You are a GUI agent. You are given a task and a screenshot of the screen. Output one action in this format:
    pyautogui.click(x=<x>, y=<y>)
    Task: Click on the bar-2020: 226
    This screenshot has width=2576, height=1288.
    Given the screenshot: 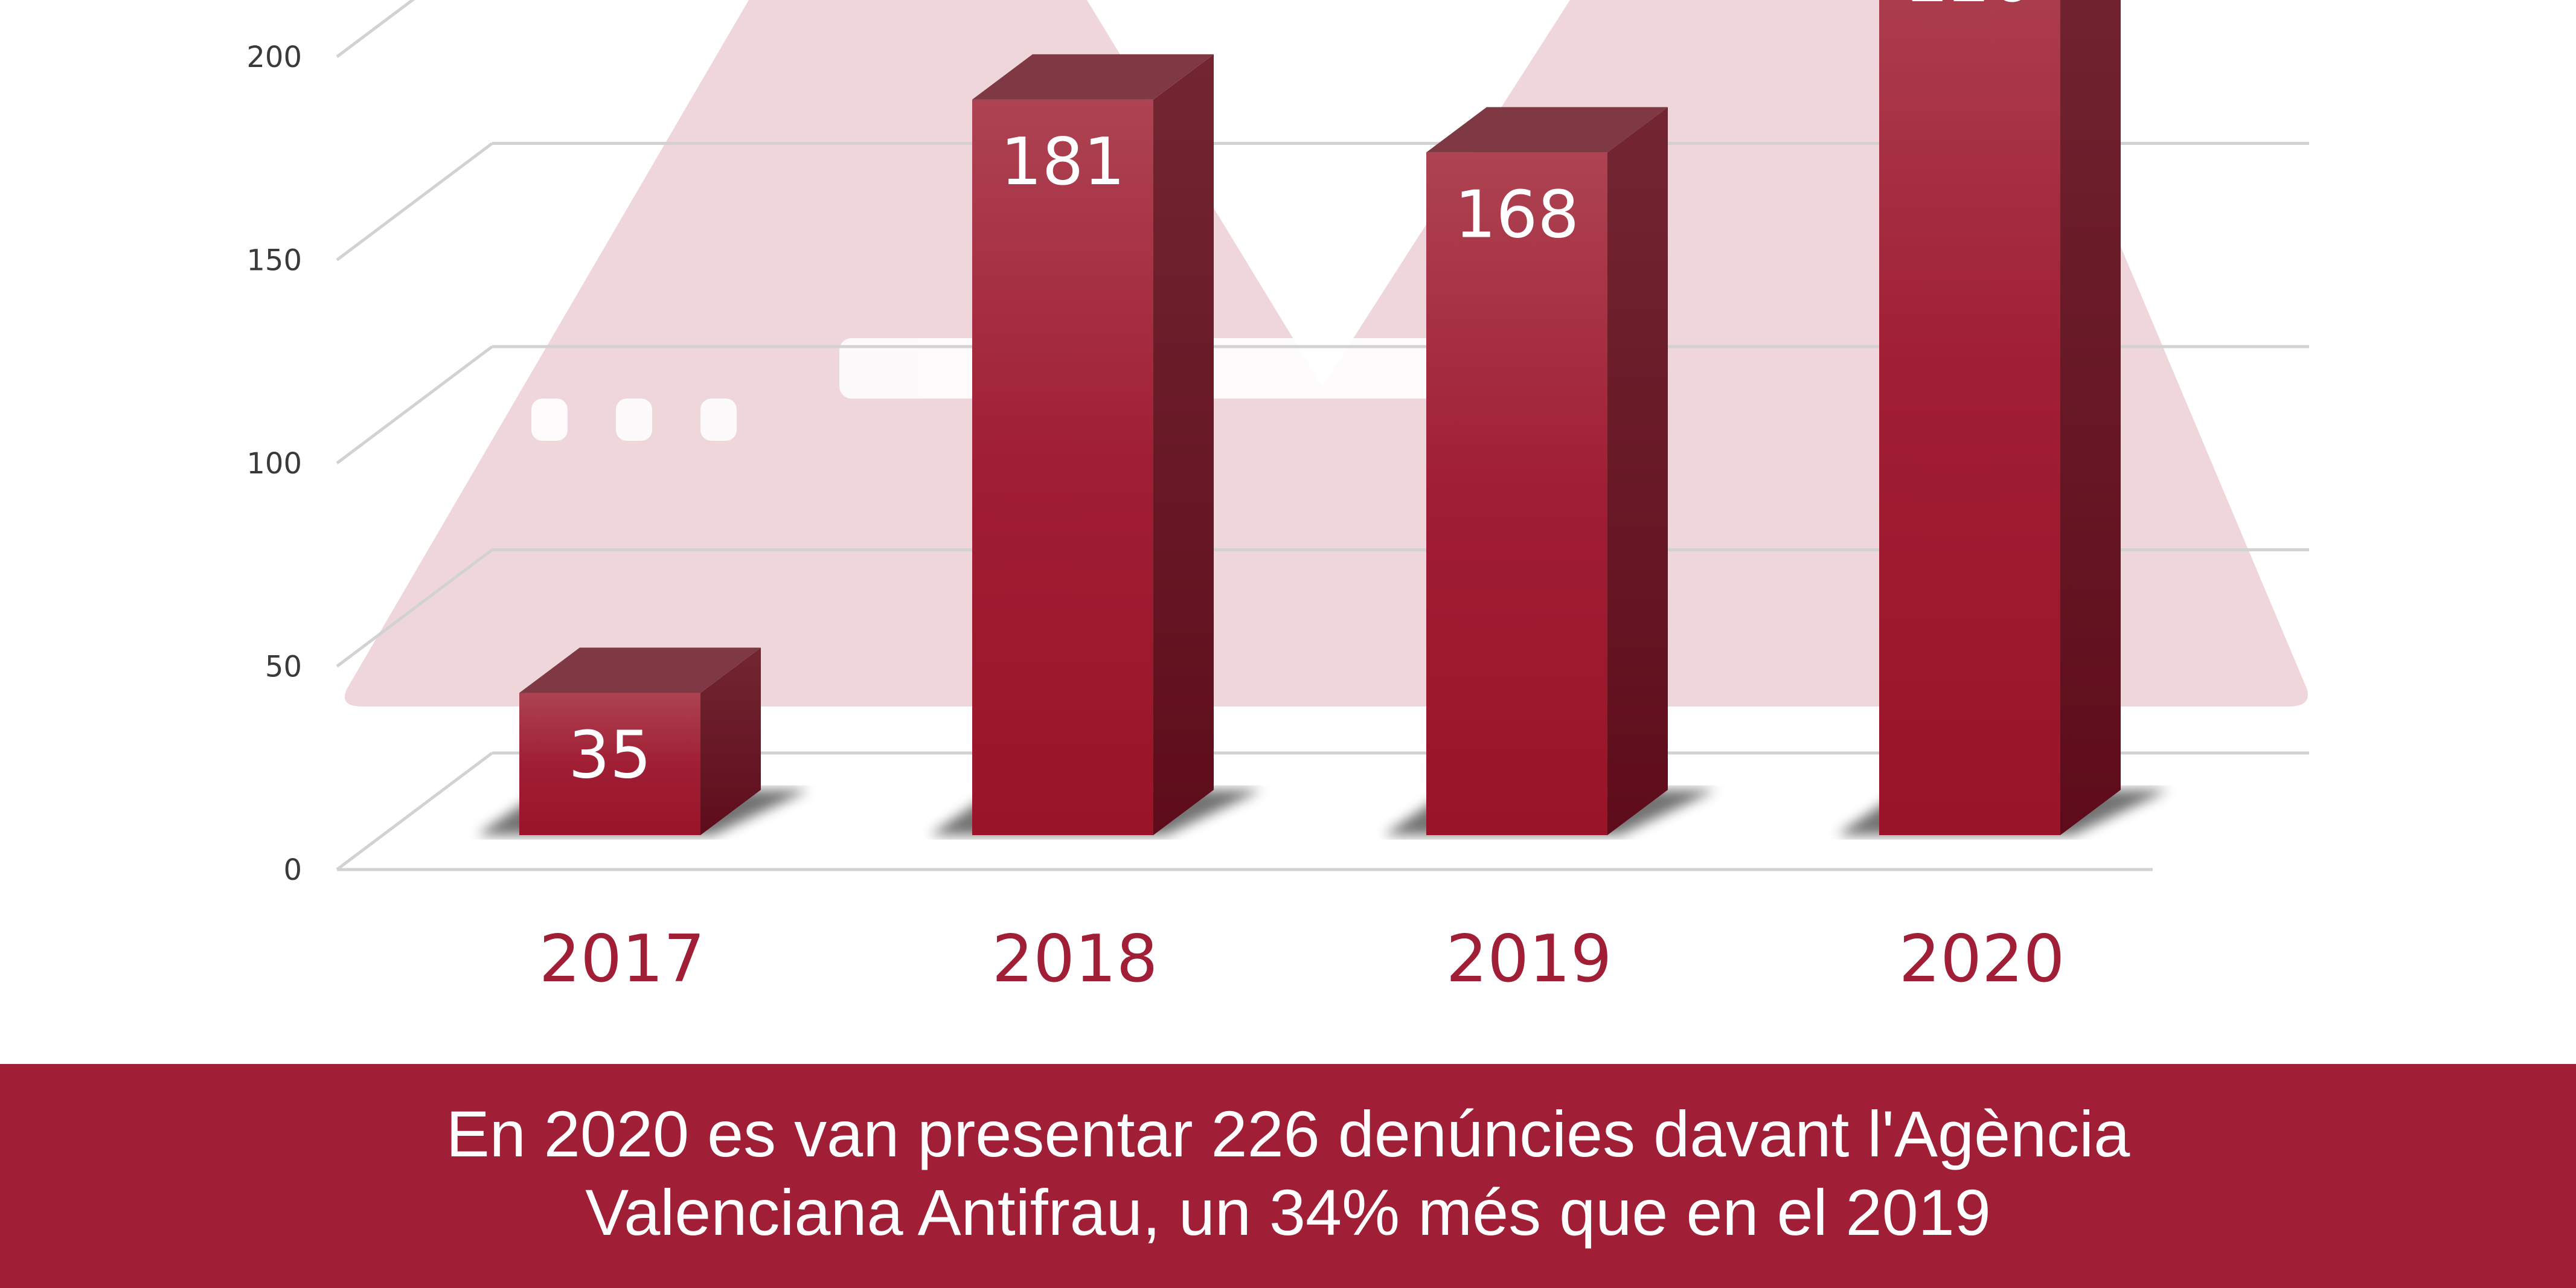 What is the action you would take?
    pyautogui.click(x=2003, y=417)
    